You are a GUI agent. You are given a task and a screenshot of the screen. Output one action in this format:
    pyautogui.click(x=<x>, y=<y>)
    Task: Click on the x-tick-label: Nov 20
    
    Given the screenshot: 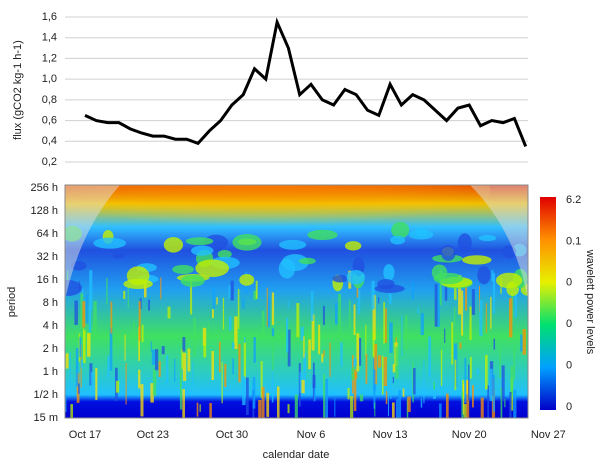 What is the action you would take?
    pyautogui.click(x=469, y=435)
    